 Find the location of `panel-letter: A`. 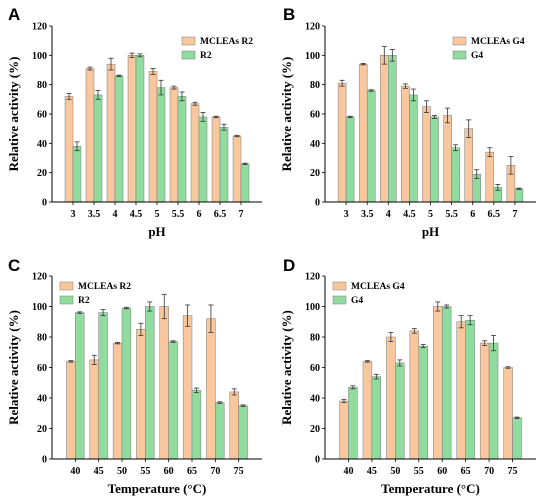

panel-letter: A is located at coordinates (14, 14).